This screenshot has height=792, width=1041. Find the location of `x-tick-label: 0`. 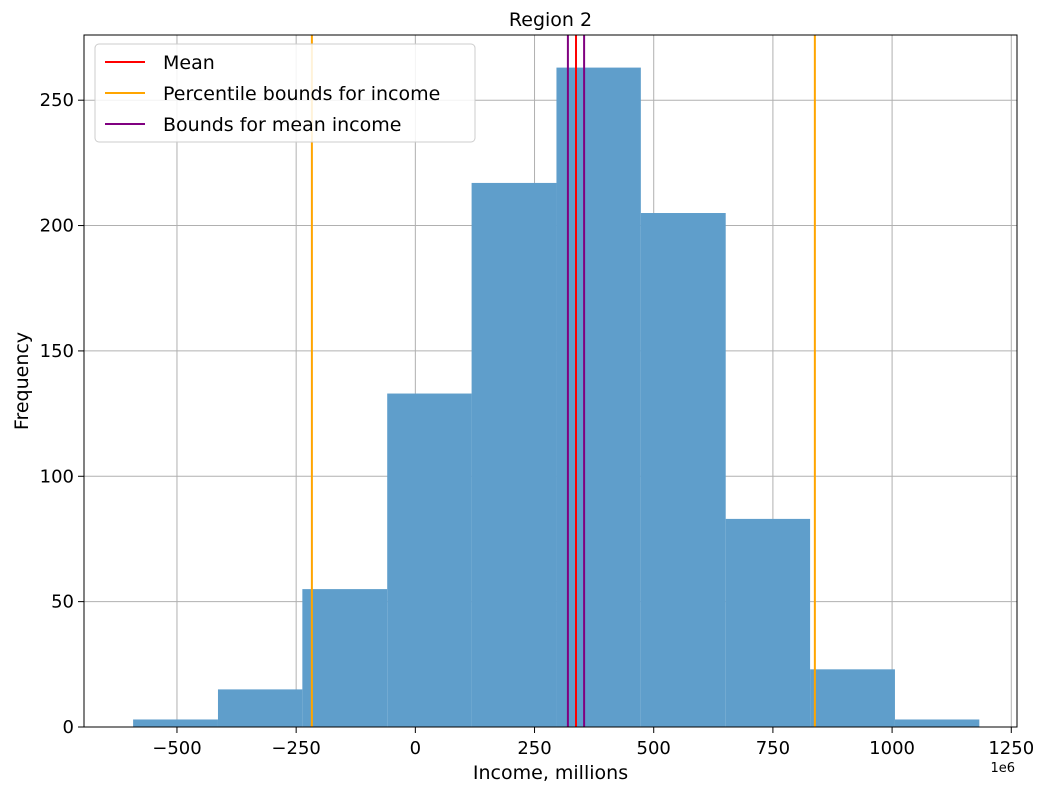

x-tick-label: 0 is located at coordinates (415, 748).